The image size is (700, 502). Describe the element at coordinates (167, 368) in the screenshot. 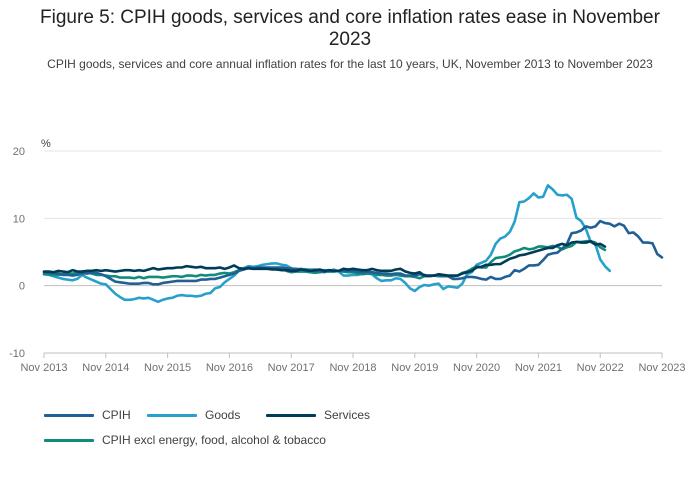

I see `x-tick-label: Nov 2015` at that location.